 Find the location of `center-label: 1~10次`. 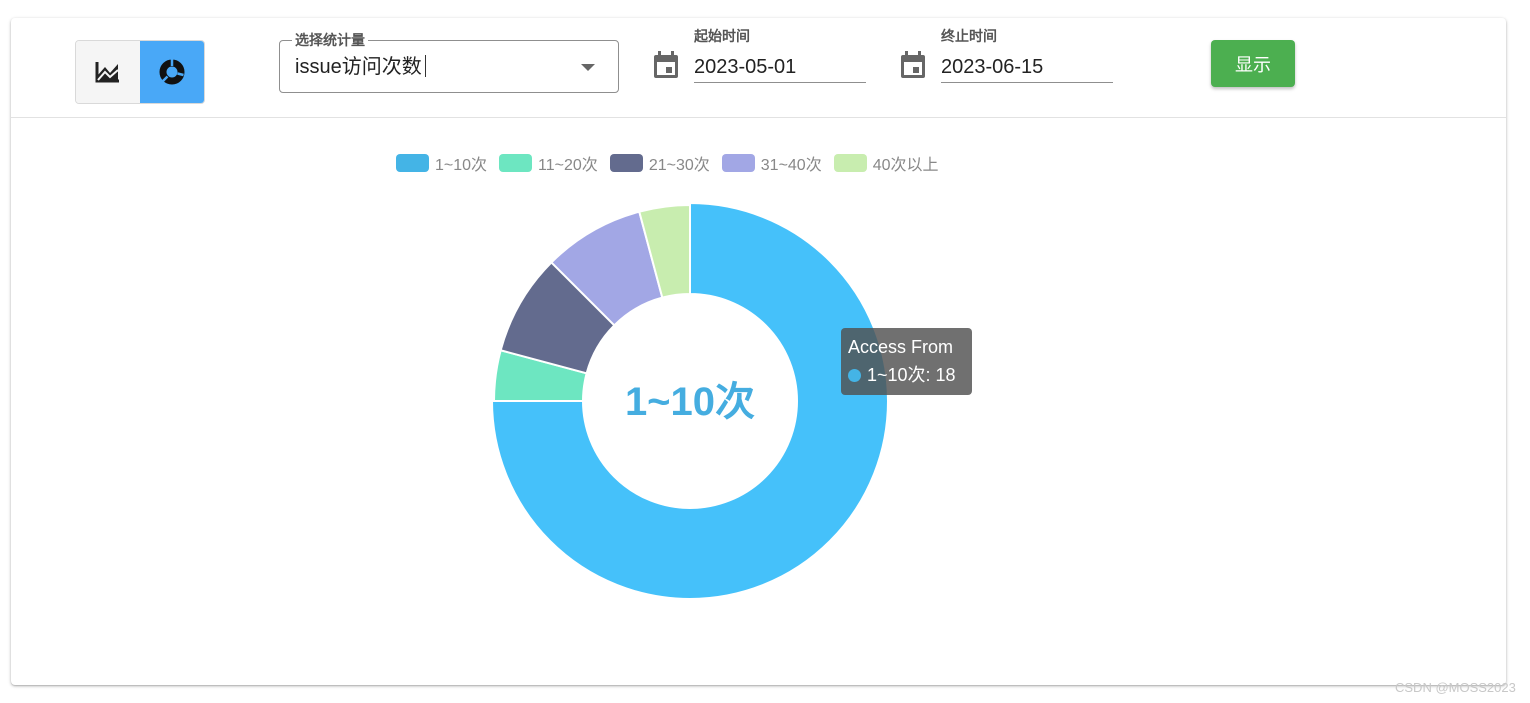

center-label: 1~10次 is located at coordinates (690, 402).